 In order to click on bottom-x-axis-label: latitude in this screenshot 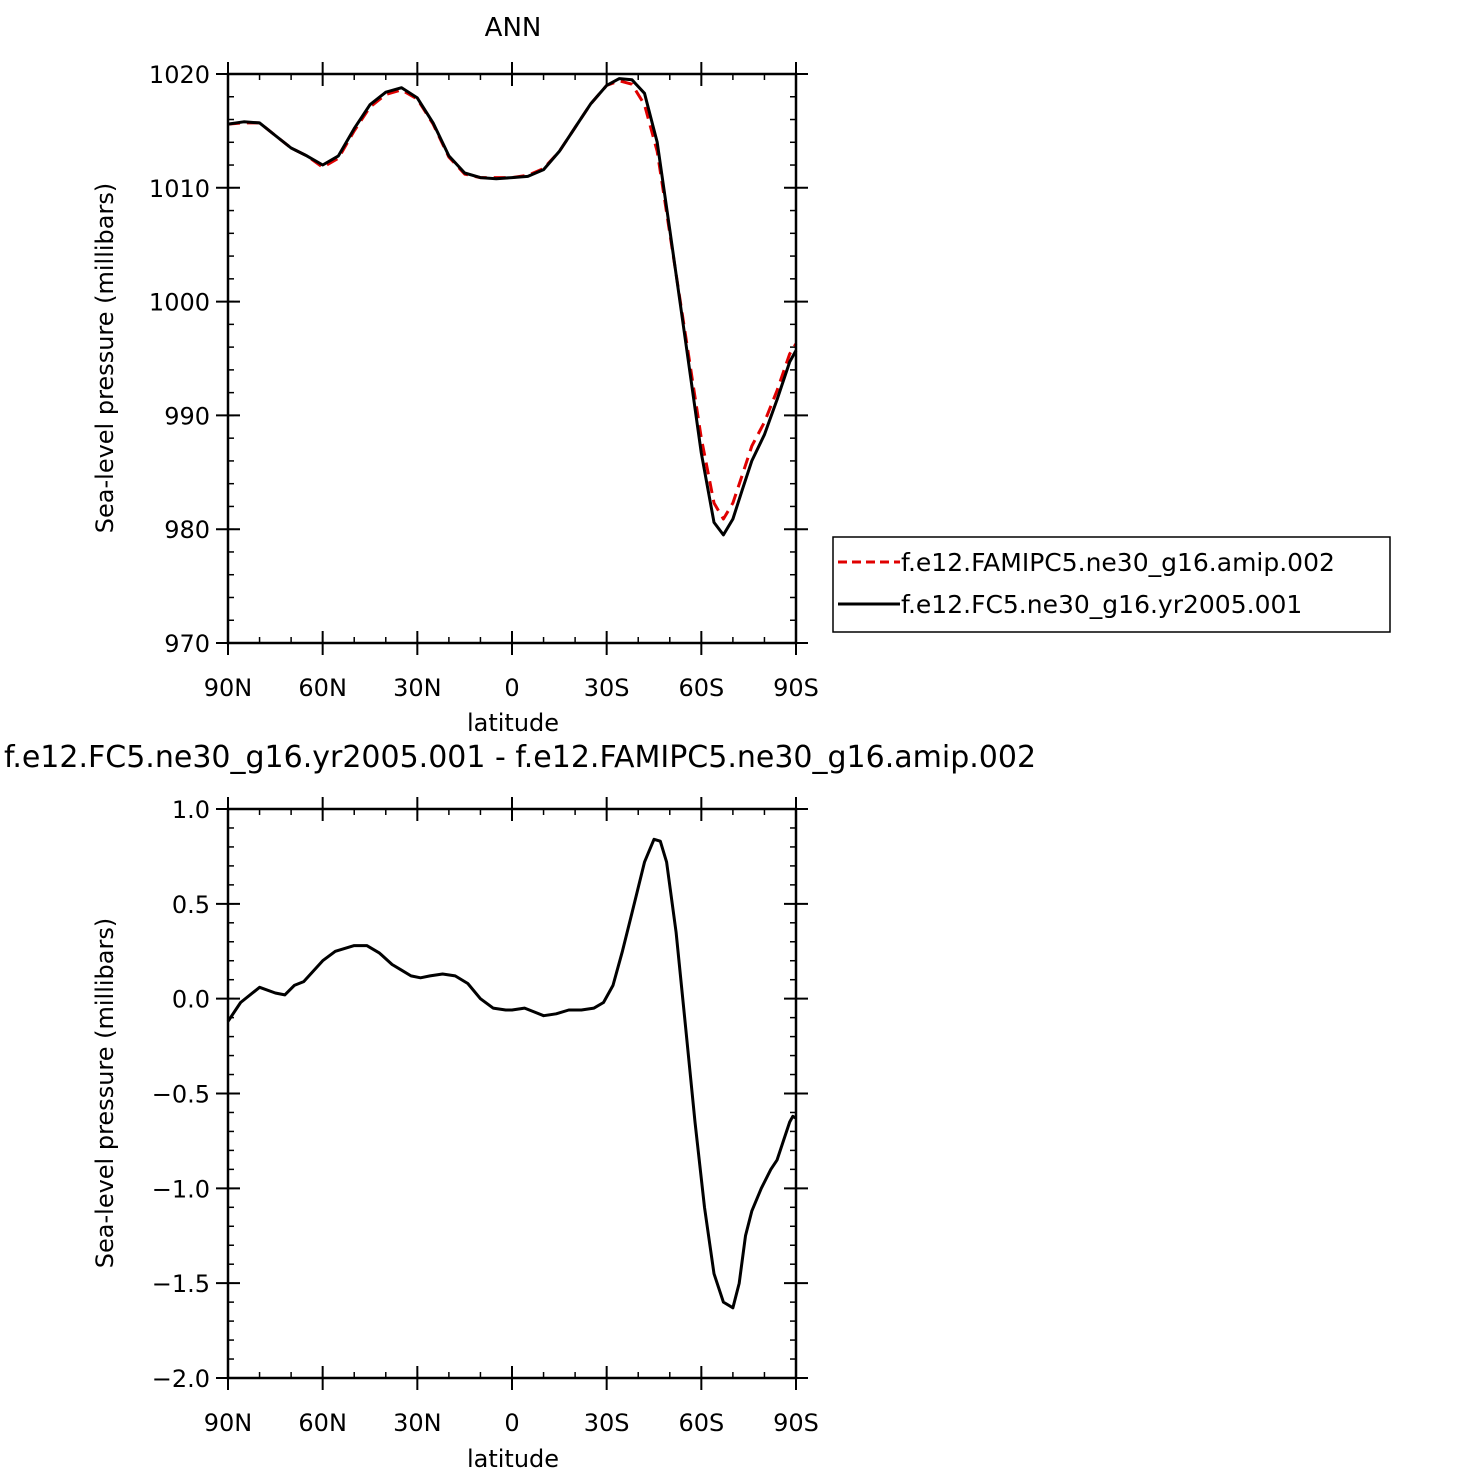, I will do `click(513, 1459)`.